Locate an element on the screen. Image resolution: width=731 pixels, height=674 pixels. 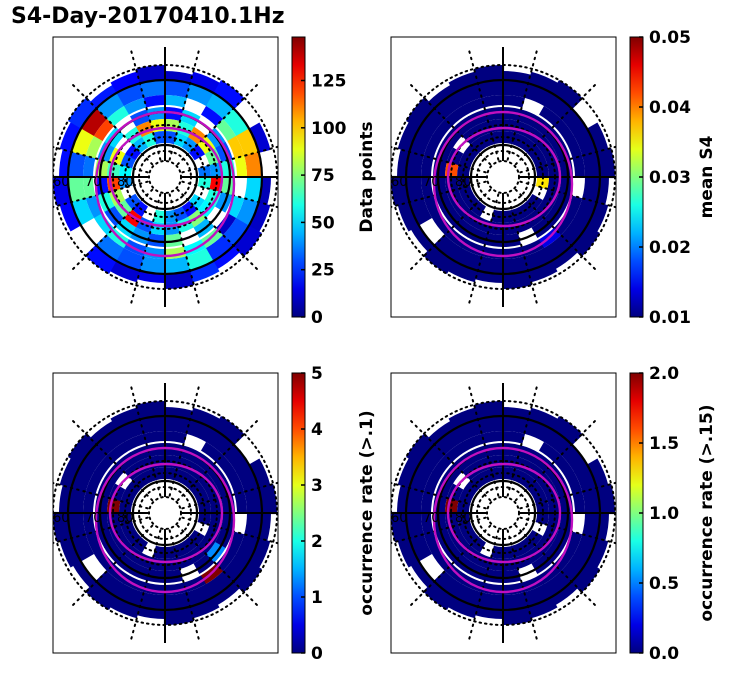
colorbar-tick-label: 0.03 is located at coordinates (670, 178).